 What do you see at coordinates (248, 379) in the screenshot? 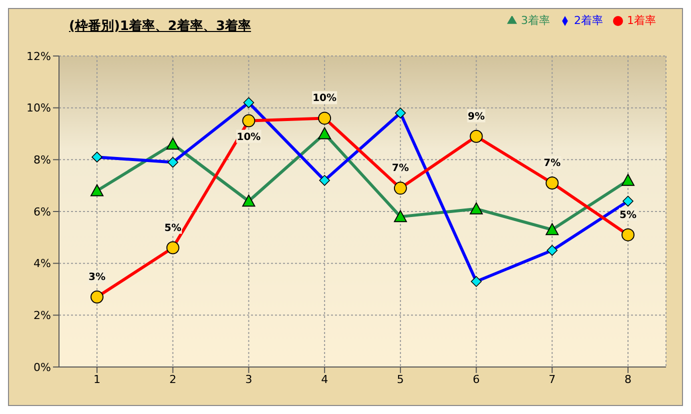
I see `x-tick-label: 3` at bounding box center [248, 379].